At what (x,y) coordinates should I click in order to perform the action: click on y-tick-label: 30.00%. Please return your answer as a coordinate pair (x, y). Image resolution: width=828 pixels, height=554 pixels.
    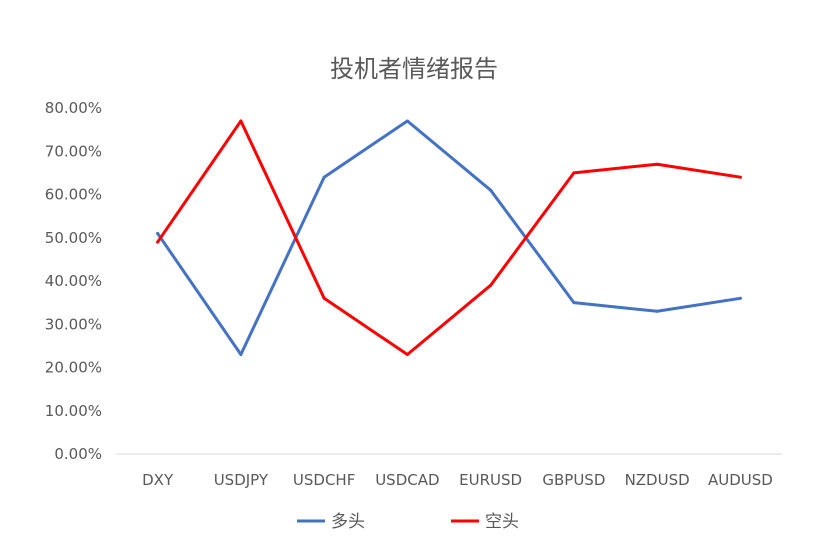
    Looking at the image, I should click on (73, 324).